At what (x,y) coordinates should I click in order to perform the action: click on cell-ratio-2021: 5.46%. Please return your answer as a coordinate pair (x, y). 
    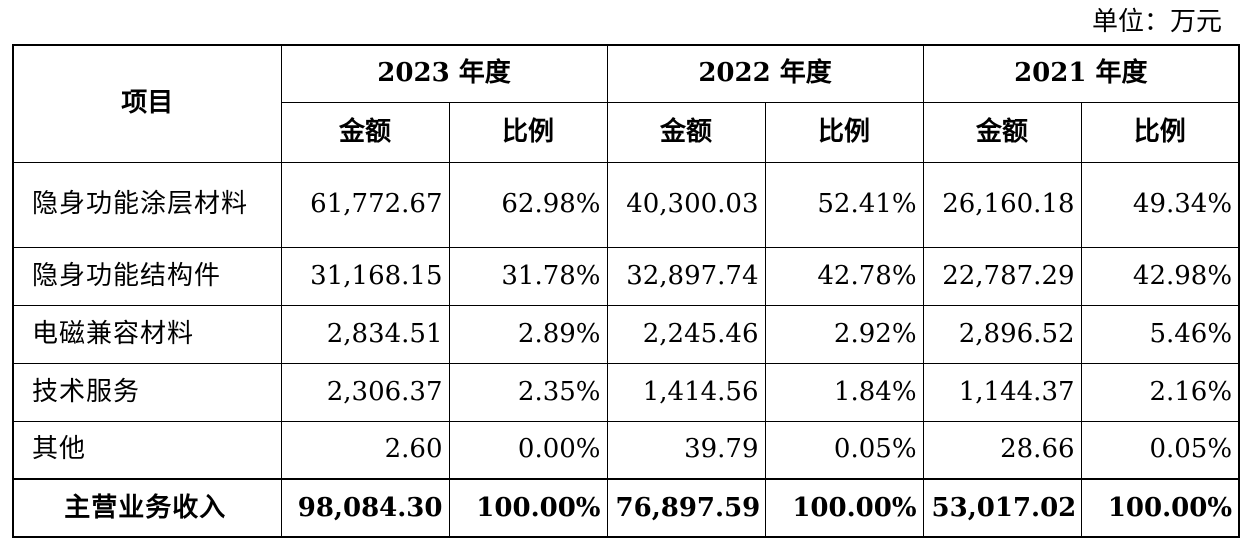
    Looking at the image, I should click on (1160, 334).